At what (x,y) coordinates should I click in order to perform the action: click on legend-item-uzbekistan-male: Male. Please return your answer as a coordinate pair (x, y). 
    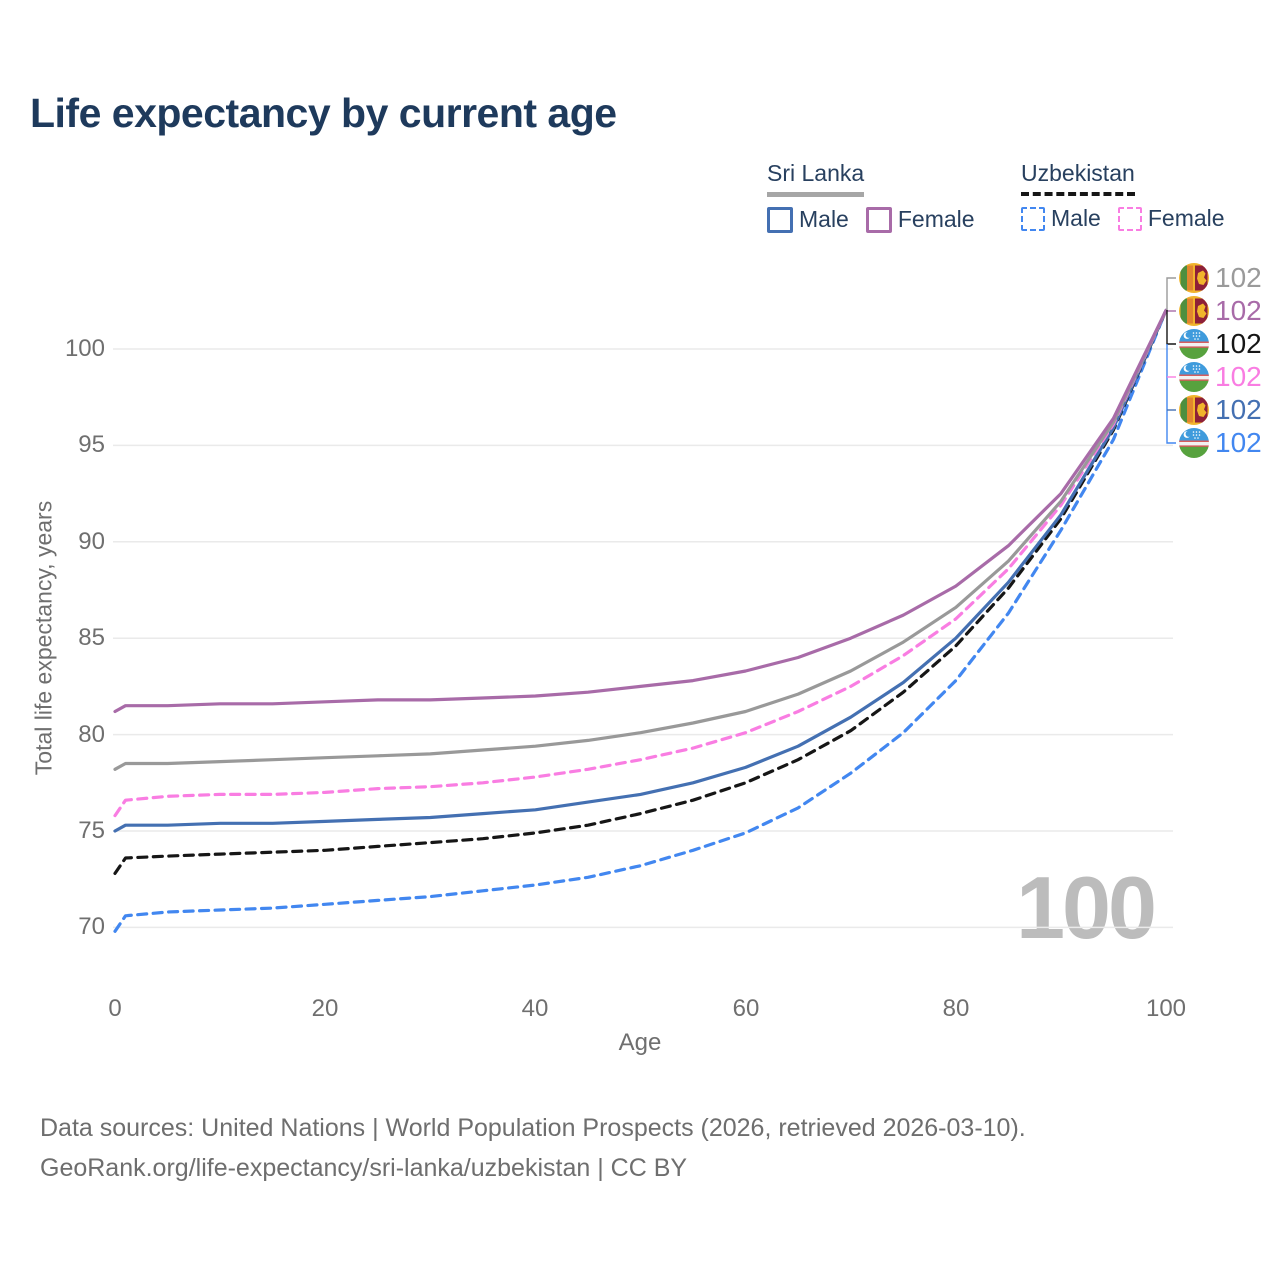
    Looking at the image, I should click on (1061, 218).